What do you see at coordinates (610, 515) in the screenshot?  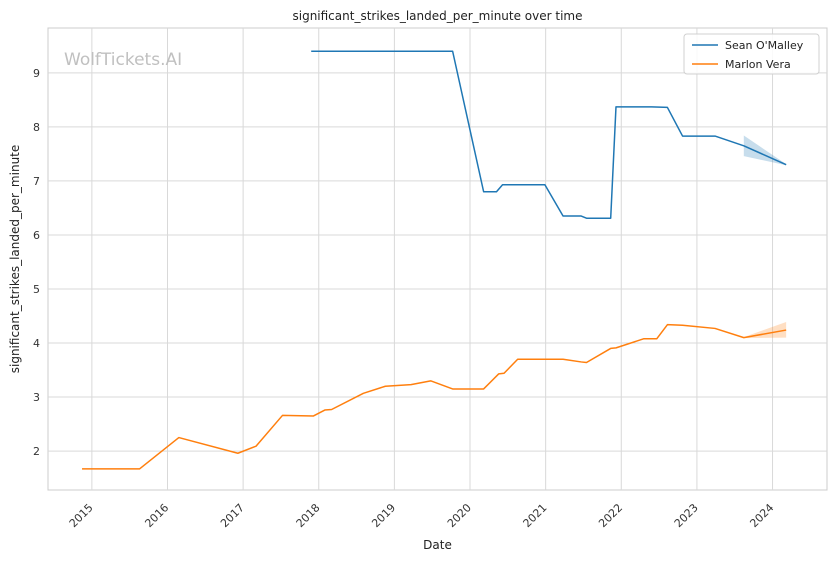 I see `x-tick-label: 2022` at bounding box center [610, 515].